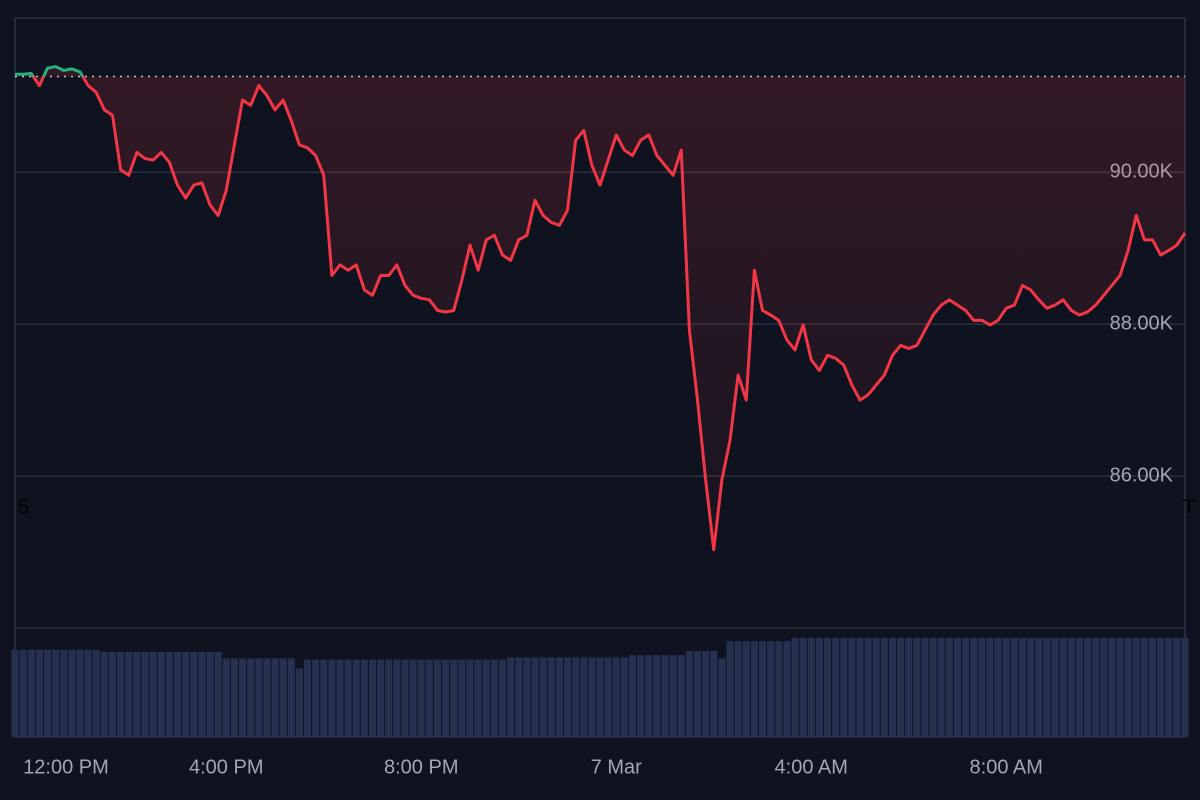  Describe the element at coordinates (1142, 323) in the screenshot. I see `y-tick-label: 88.00K` at that location.